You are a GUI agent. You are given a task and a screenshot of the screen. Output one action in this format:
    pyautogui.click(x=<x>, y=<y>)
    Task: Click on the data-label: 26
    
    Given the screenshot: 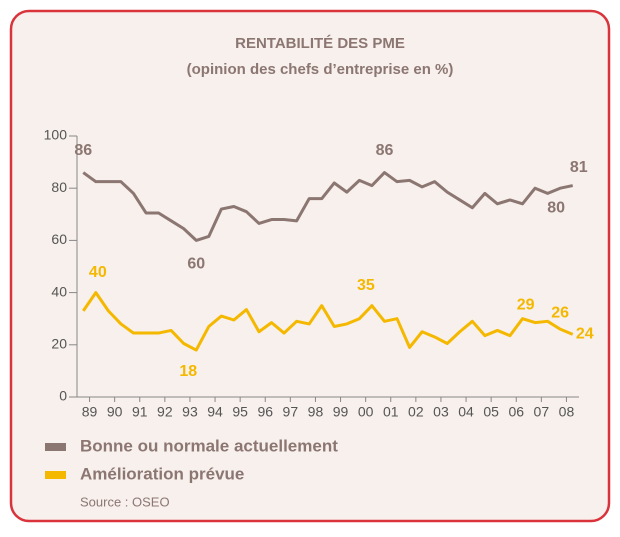 What is the action you would take?
    pyautogui.click(x=560, y=312)
    